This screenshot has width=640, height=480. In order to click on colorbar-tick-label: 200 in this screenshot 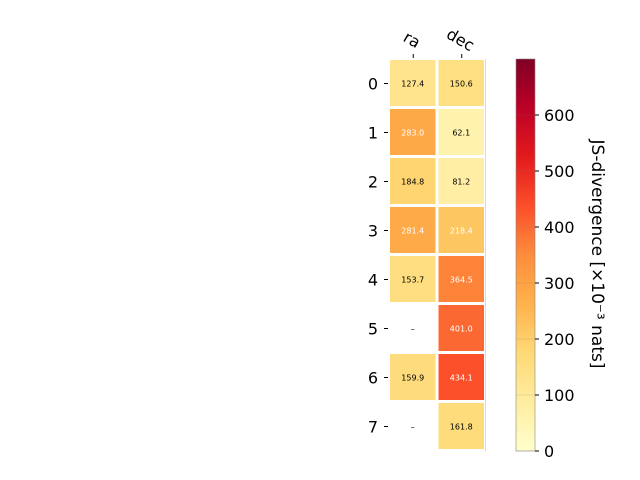, I will do `click(559, 339)`.